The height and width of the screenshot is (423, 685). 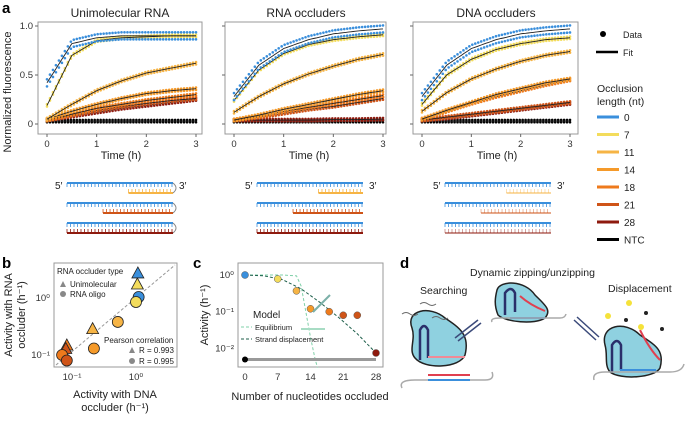 I want to click on occluder-partial, so click(x=532, y=303).